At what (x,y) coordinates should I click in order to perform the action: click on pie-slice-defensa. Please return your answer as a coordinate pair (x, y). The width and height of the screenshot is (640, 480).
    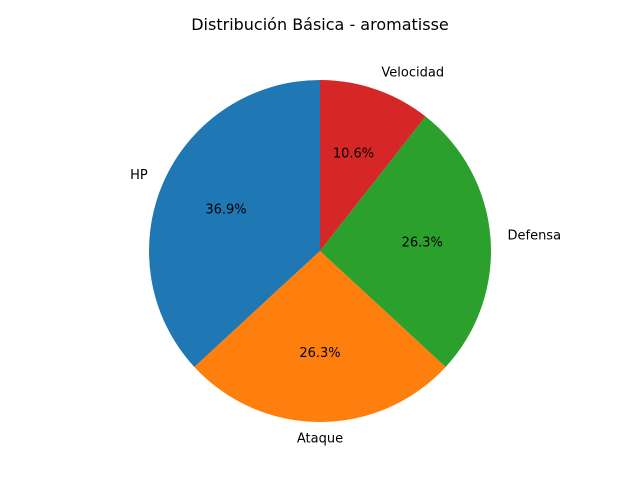
    Looking at the image, I should click on (405, 241).